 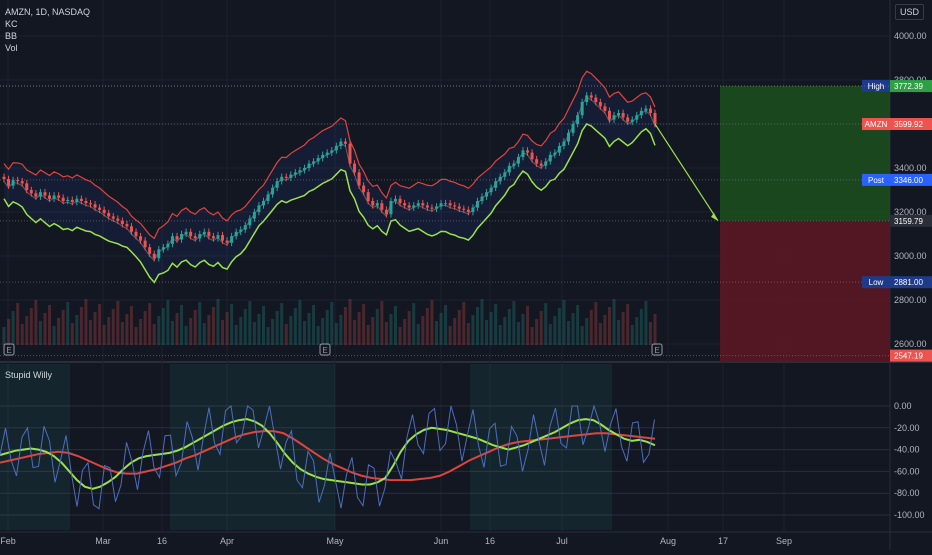 What do you see at coordinates (909, 12) in the screenshot?
I see `currency-button: USD` at bounding box center [909, 12].